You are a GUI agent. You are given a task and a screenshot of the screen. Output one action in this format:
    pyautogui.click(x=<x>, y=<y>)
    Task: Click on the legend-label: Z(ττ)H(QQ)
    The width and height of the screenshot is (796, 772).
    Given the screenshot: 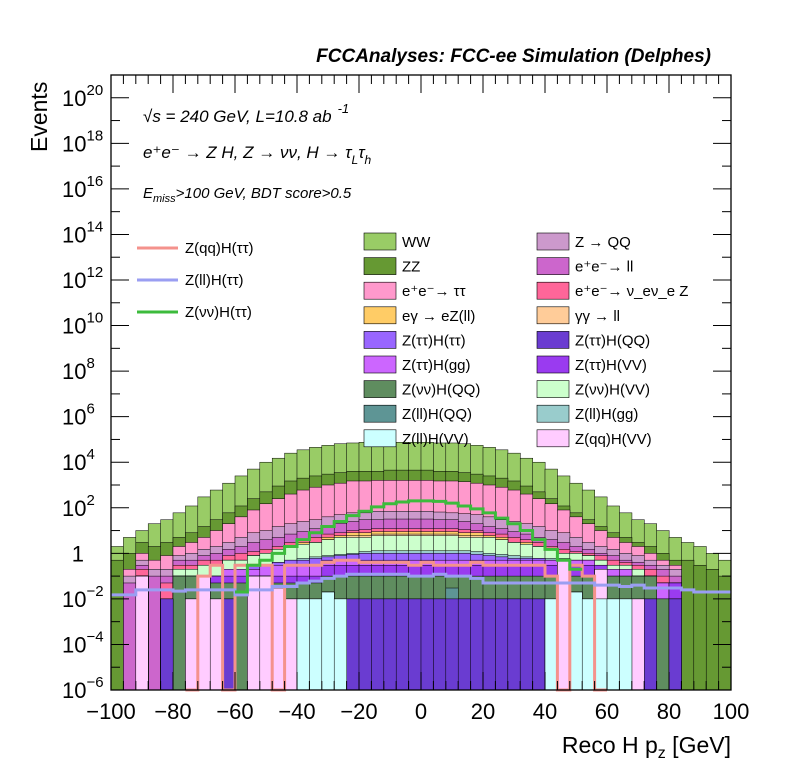 What is the action you would take?
    pyautogui.click(x=612, y=340)
    